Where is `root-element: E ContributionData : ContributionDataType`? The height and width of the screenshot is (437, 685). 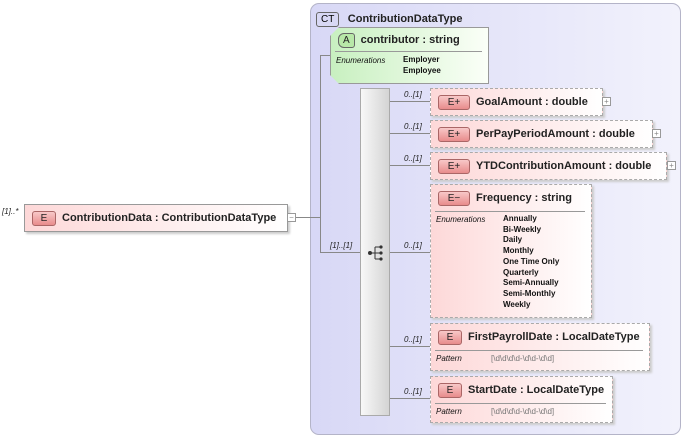
root-element: E ContributionData : ContributionDataType is located at coordinates (156, 218).